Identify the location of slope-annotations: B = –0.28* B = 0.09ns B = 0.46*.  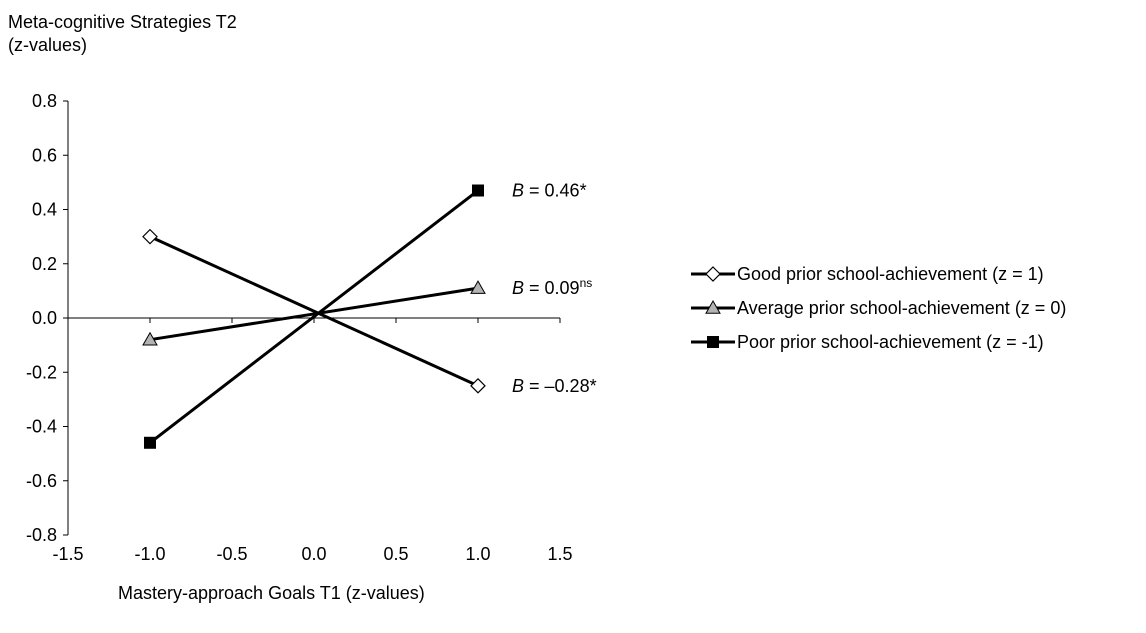
(554, 288).